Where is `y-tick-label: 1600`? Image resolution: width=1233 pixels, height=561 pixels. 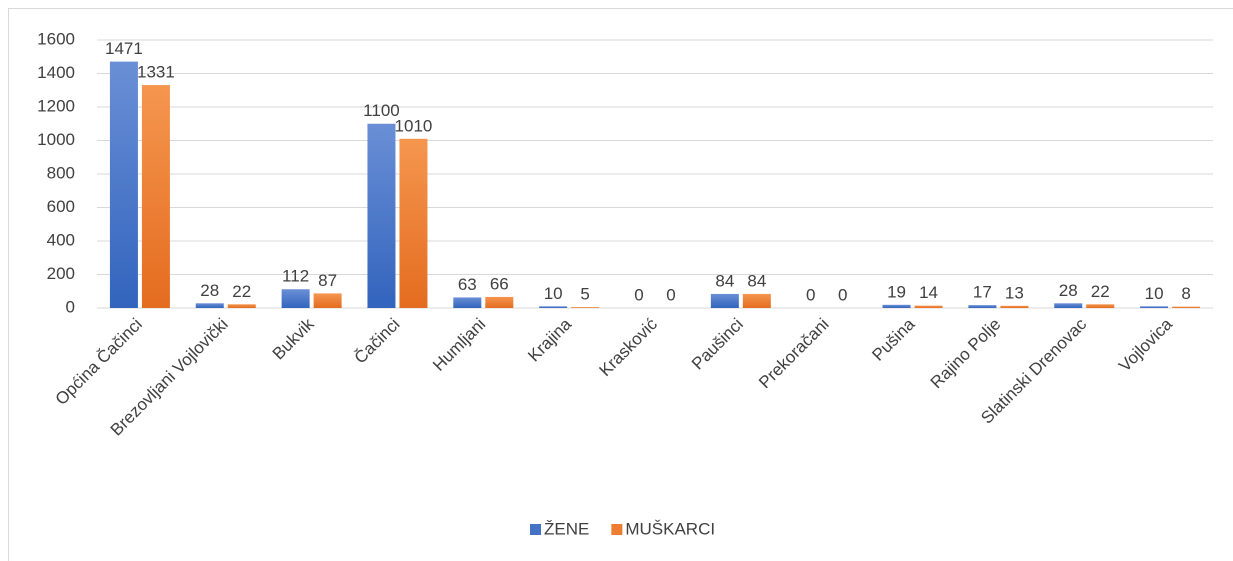 y-tick-label: 1600 is located at coordinates (56, 38).